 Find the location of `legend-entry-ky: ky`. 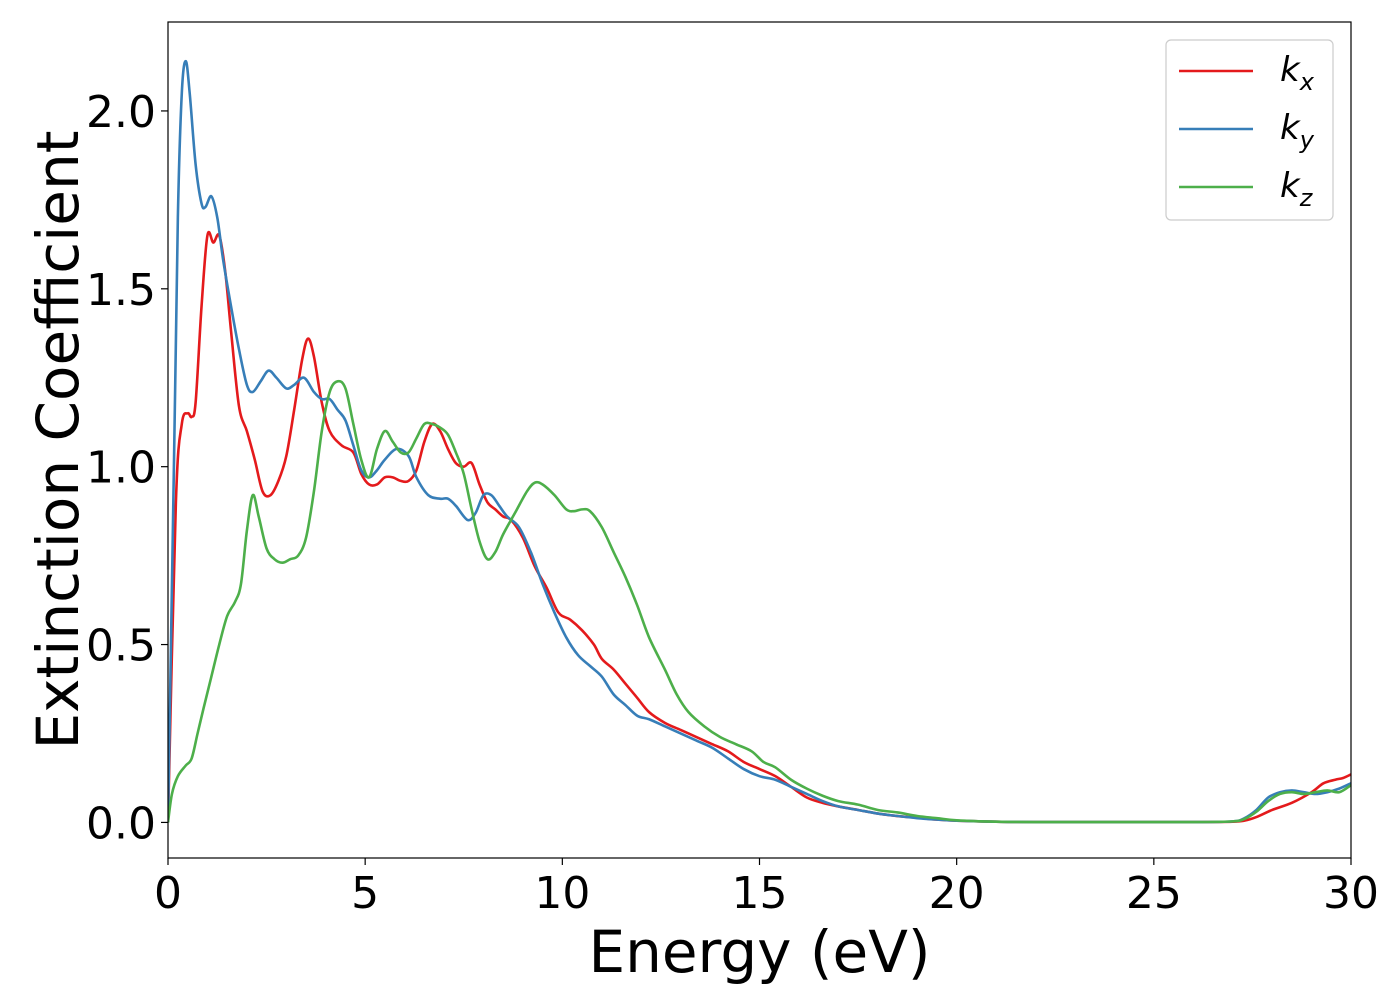

legend-entry-ky: ky is located at coordinates (1297, 131).